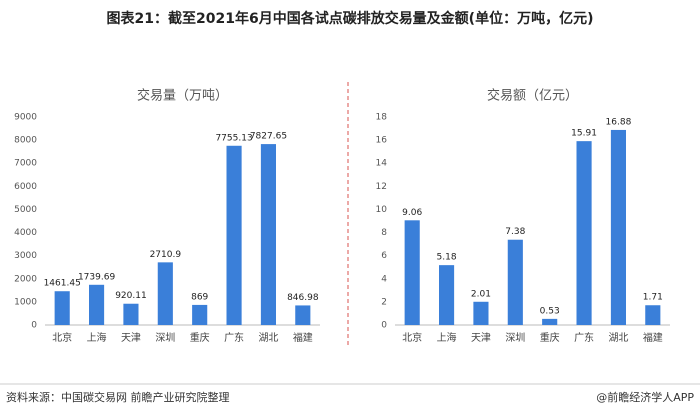 The image size is (700, 418). I want to click on value-label: 2.01, so click(481, 294).